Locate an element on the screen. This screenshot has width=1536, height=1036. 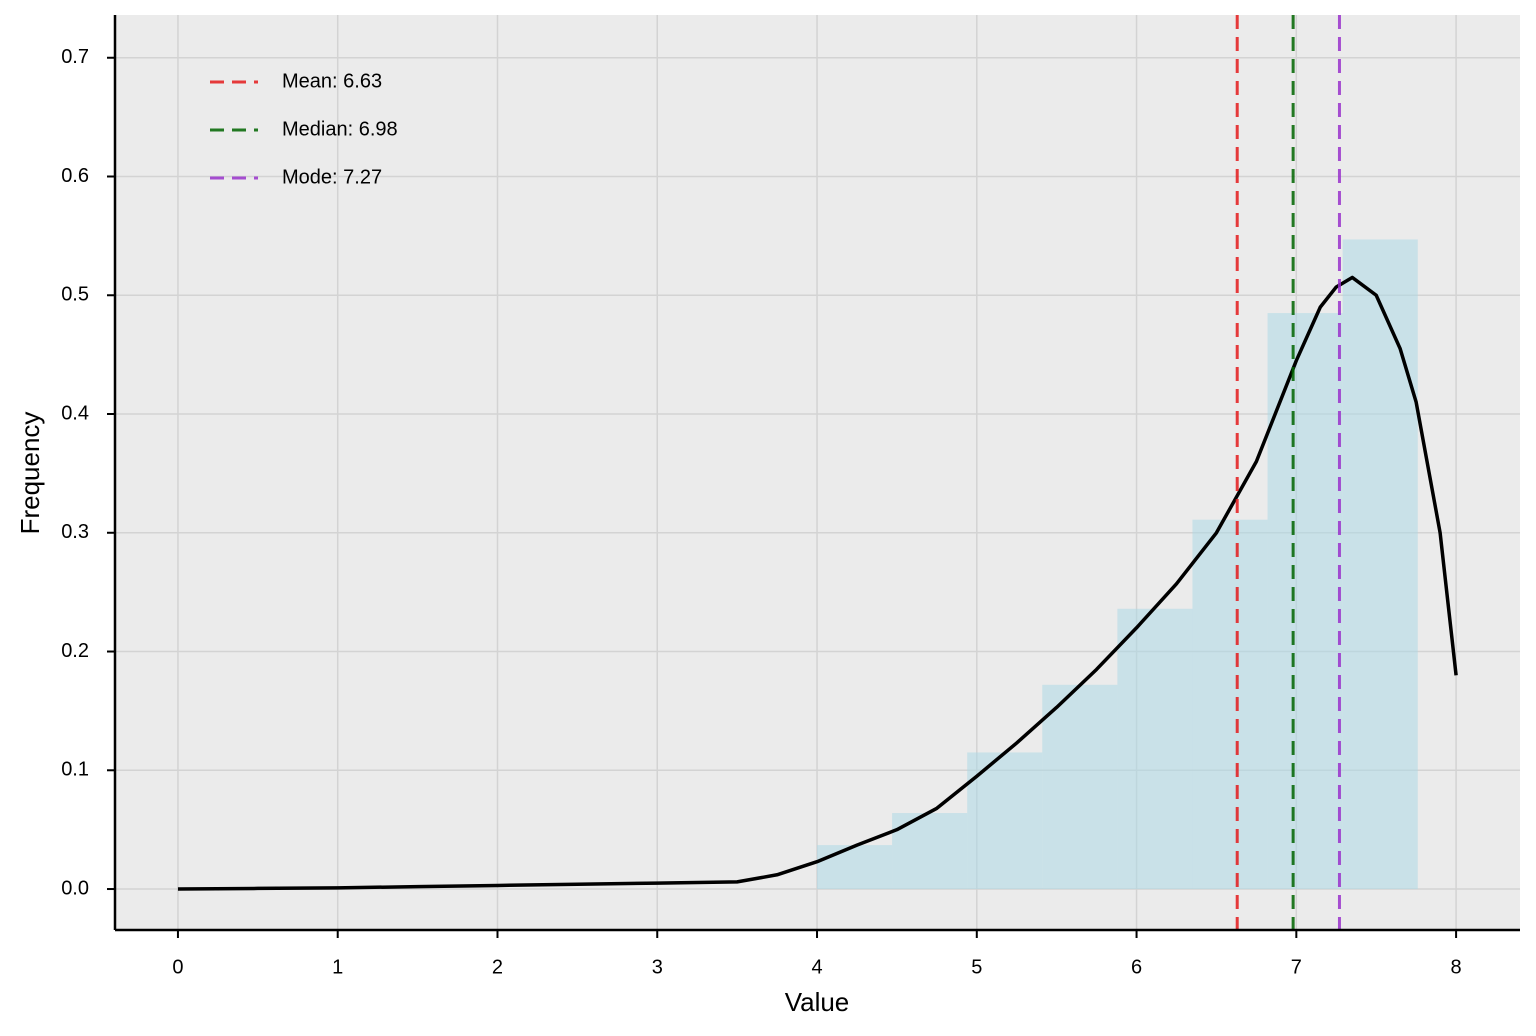
y-tick-label: 0.0 is located at coordinates (75, 888).